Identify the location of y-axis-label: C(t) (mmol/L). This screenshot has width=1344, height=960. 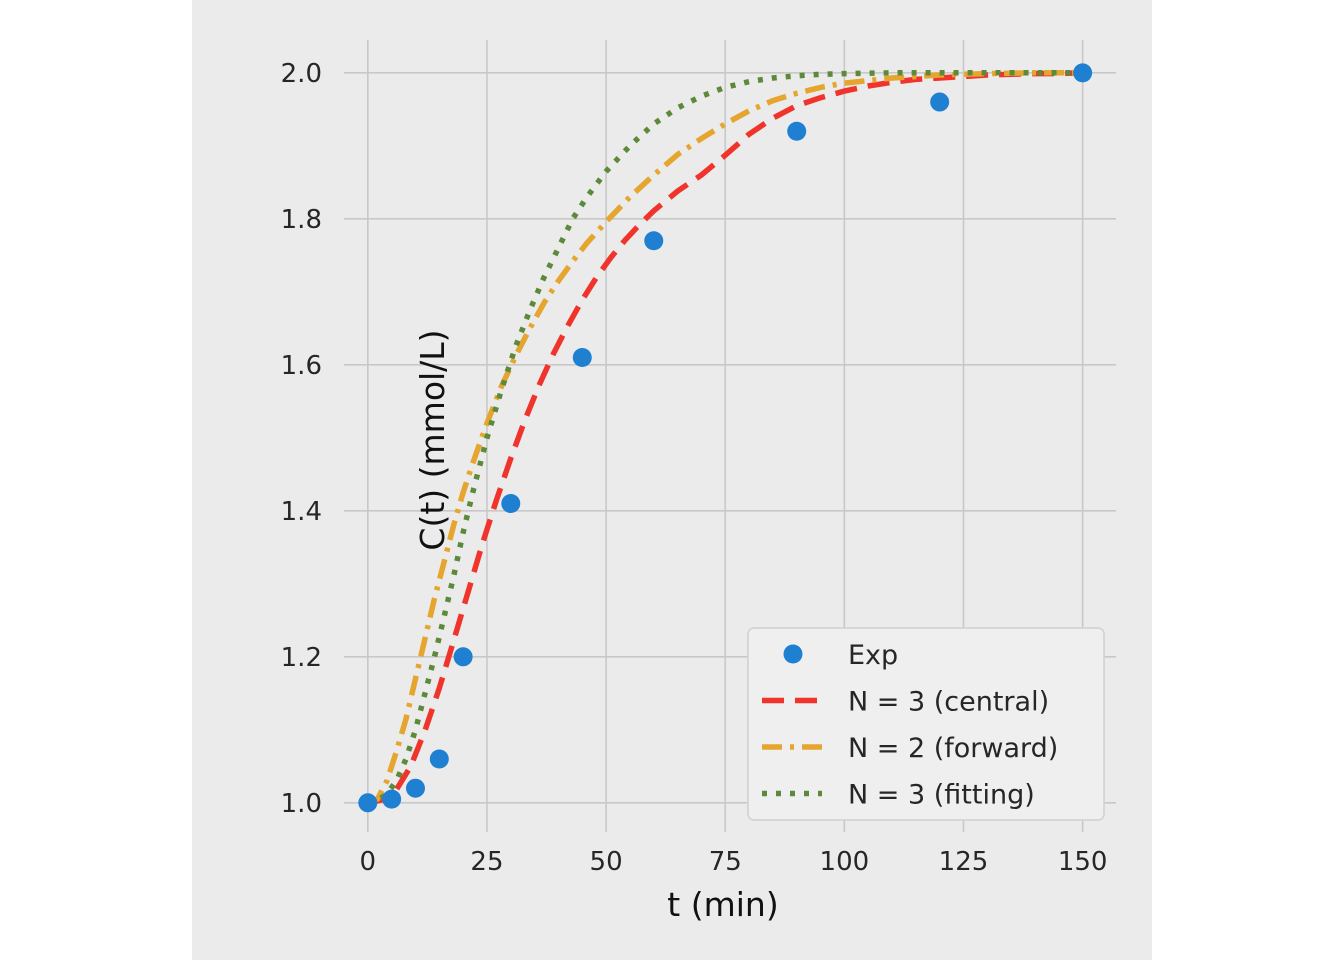
(432, 439).